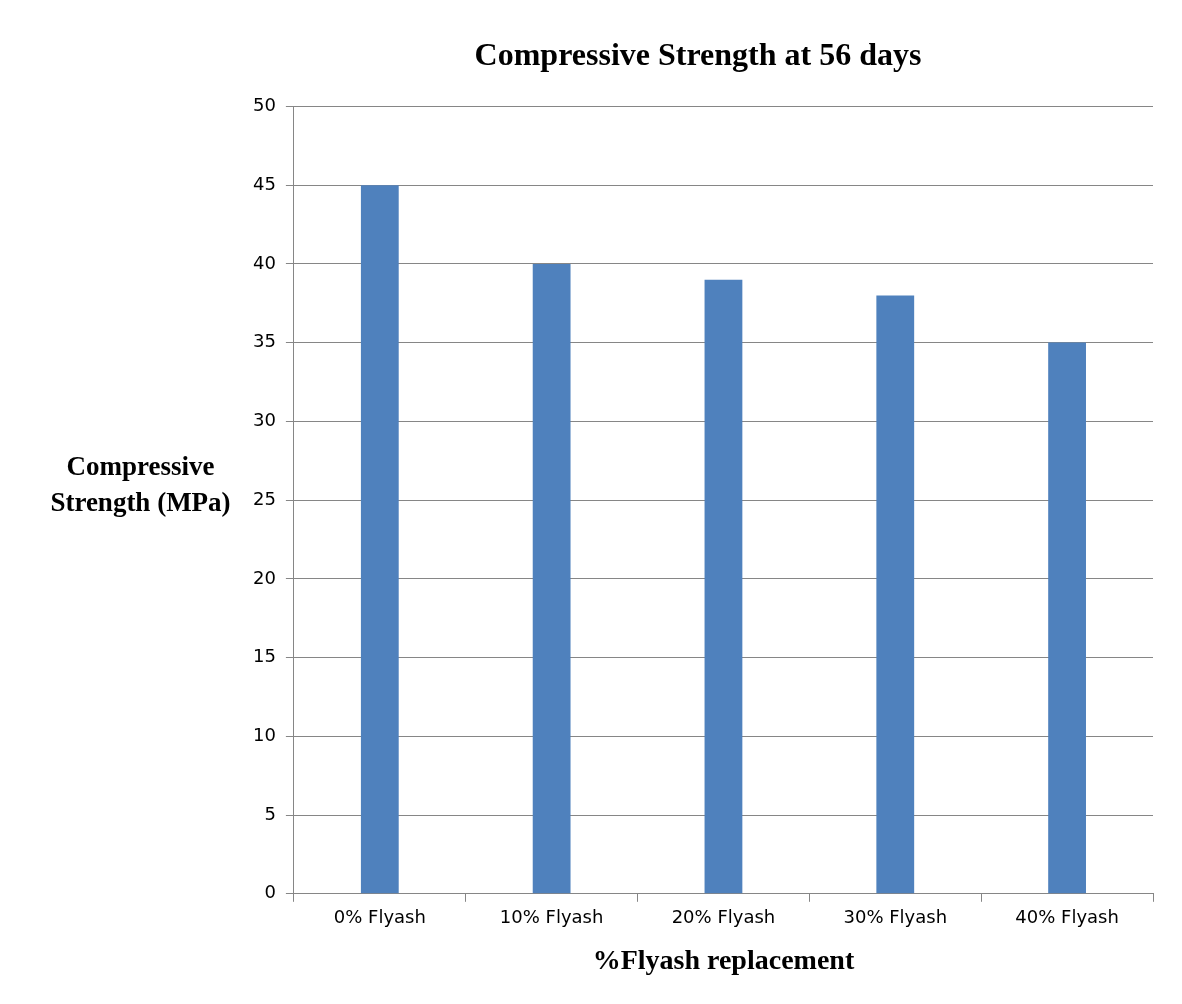  What do you see at coordinates (264, 262) in the screenshot?
I see `y-tick-label: 40` at bounding box center [264, 262].